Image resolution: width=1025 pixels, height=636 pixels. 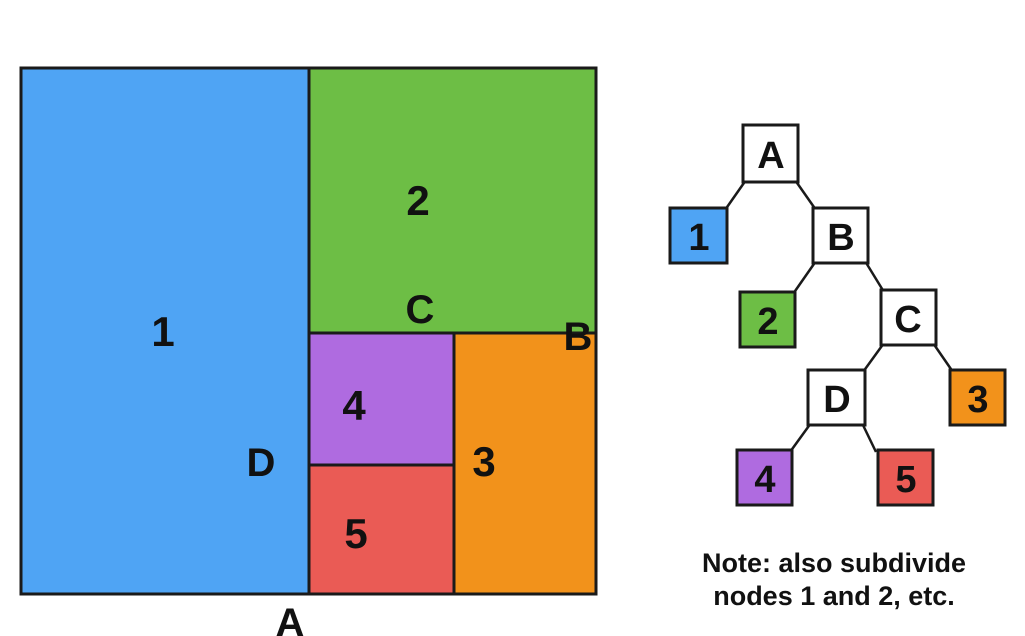 What do you see at coordinates (290, 618) in the screenshot?
I see `split-label-a: A` at bounding box center [290, 618].